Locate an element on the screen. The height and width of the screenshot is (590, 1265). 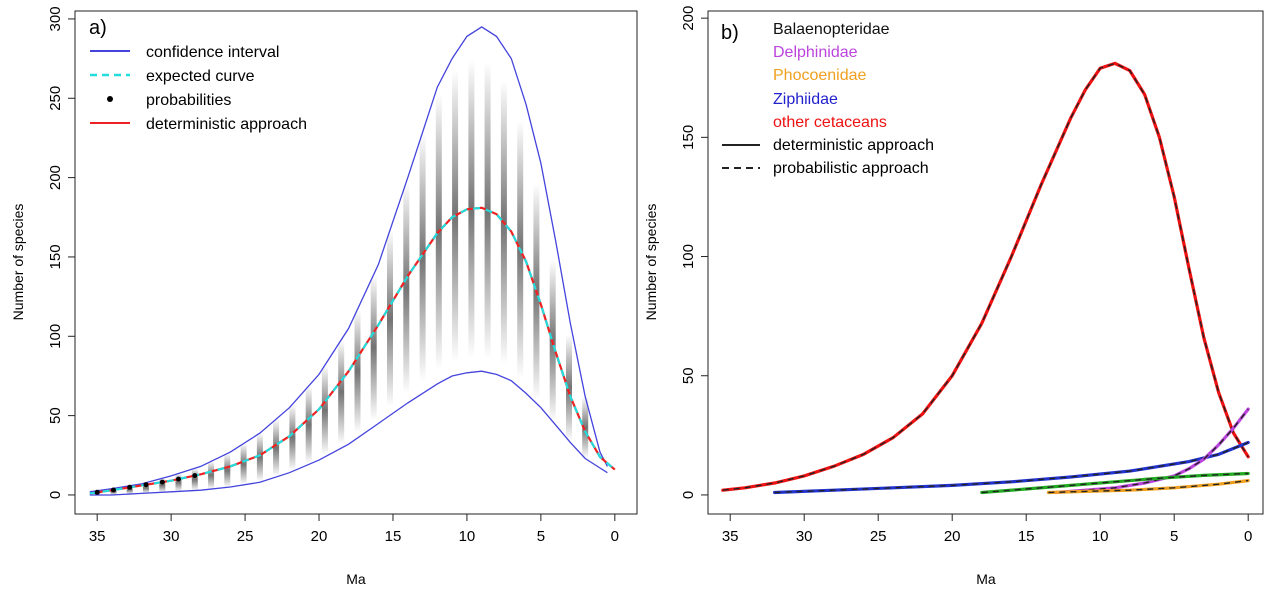
legend-label: Delphinidae is located at coordinates (815, 52).